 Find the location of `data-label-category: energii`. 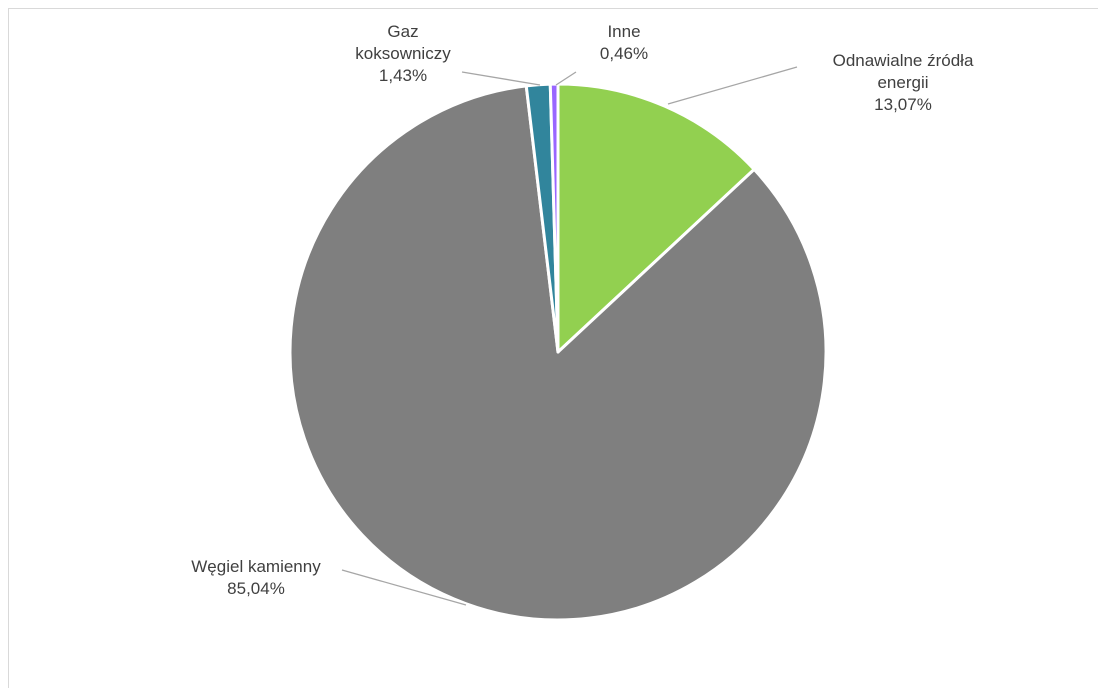

data-label-category: energii is located at coordinates (902, 82).